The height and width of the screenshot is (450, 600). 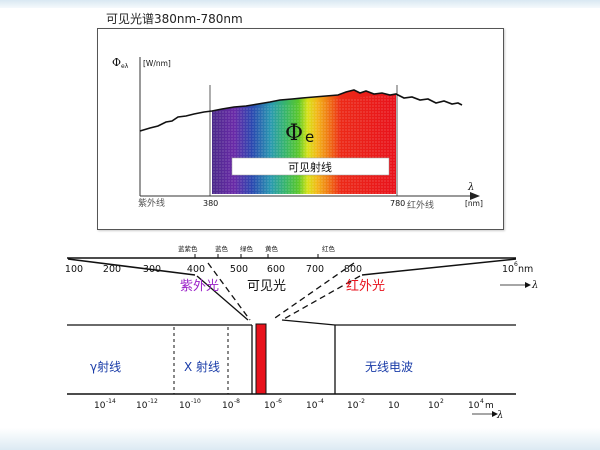 I want to click on em-spectrum-bands, so click(x=291, y=356).